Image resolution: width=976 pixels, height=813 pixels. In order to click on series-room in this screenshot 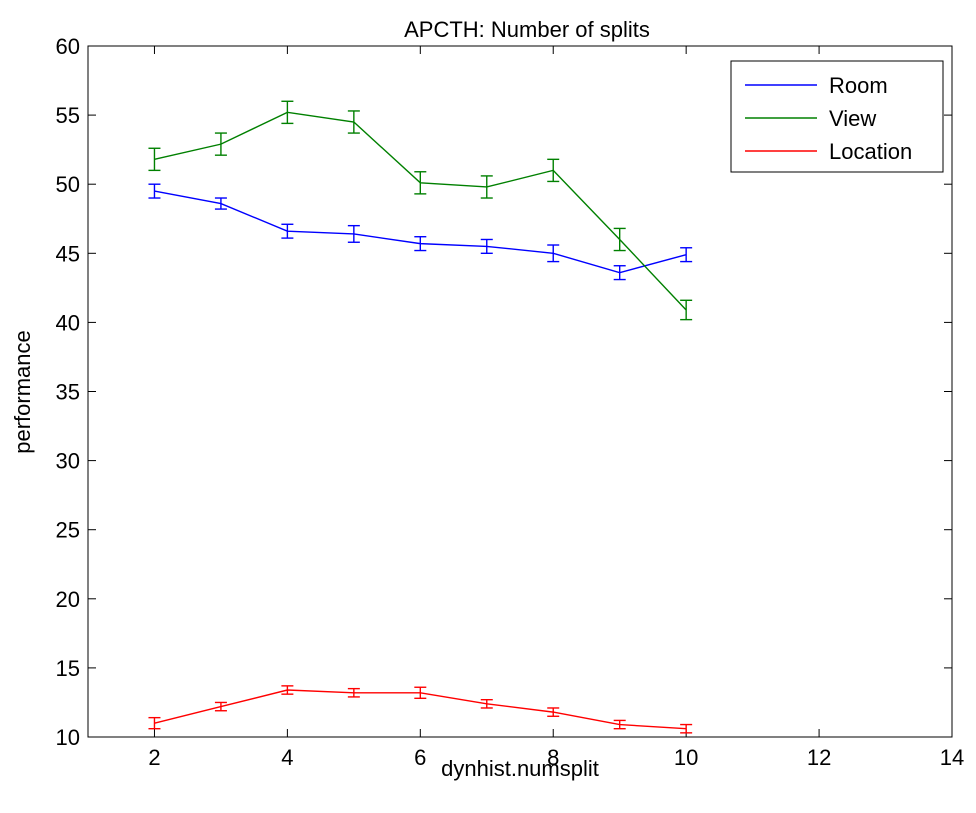, I will do `click(420, 232)`.